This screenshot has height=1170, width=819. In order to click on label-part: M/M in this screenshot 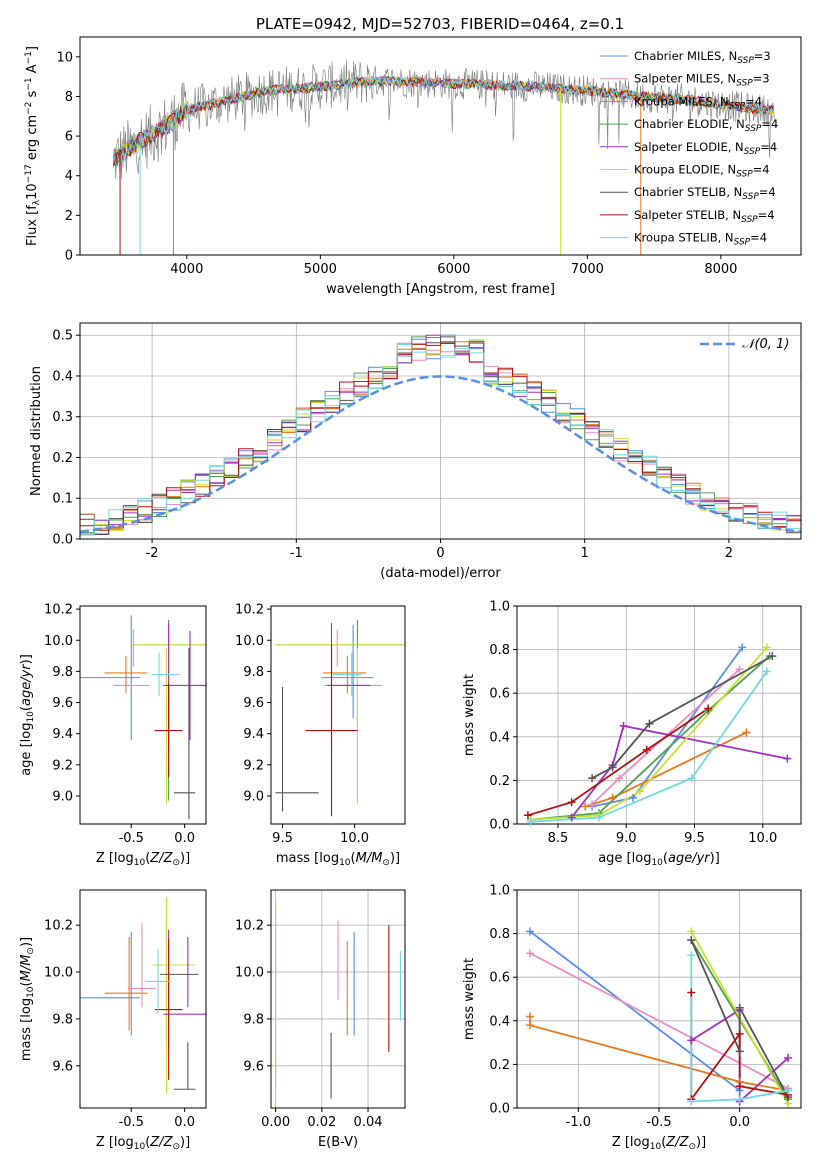, I will do `click(26, 968)`.